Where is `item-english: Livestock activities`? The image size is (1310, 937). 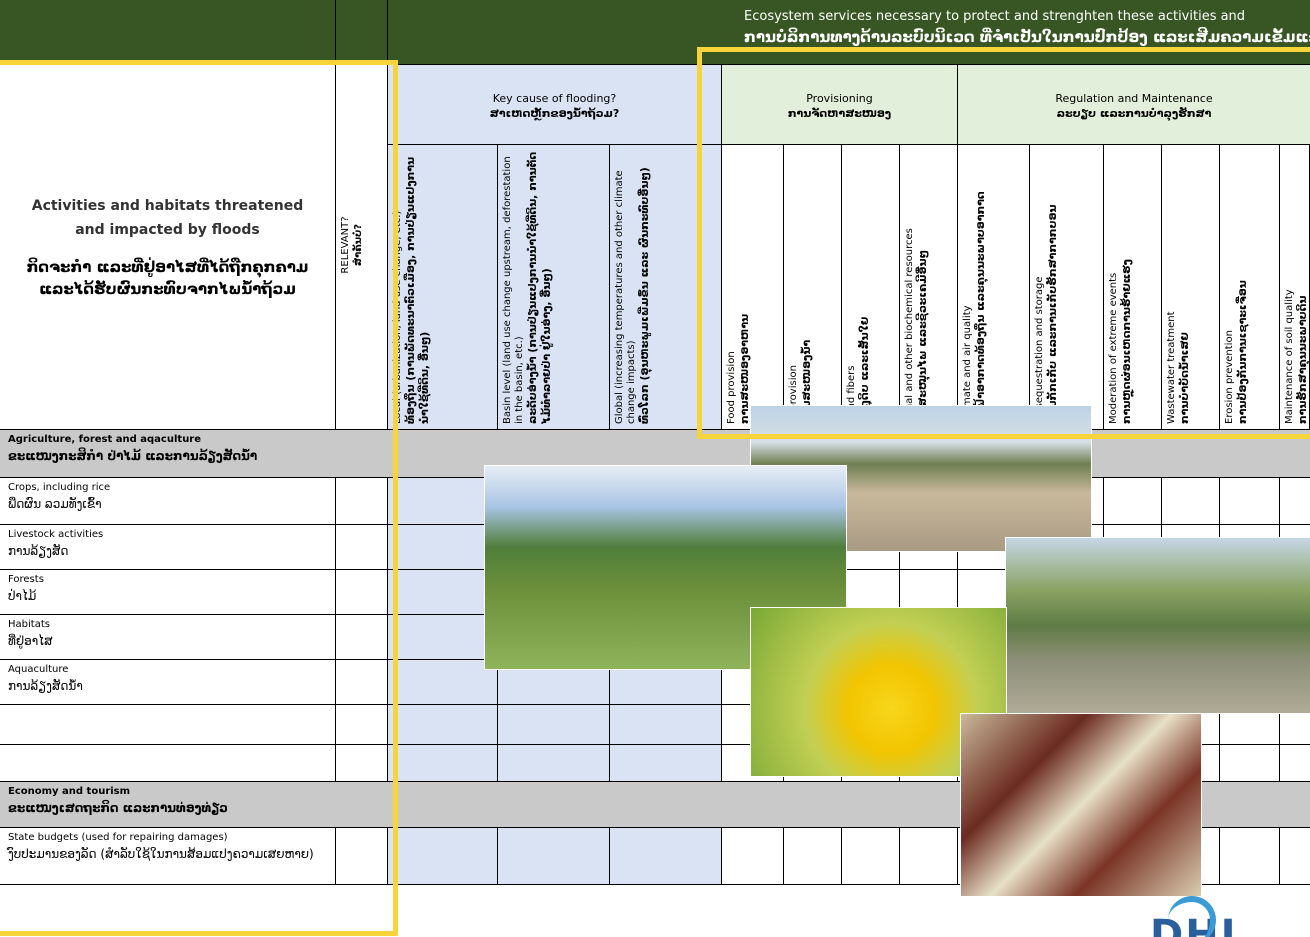
item-english: Livestock activities is located at coordinates (56, 534).